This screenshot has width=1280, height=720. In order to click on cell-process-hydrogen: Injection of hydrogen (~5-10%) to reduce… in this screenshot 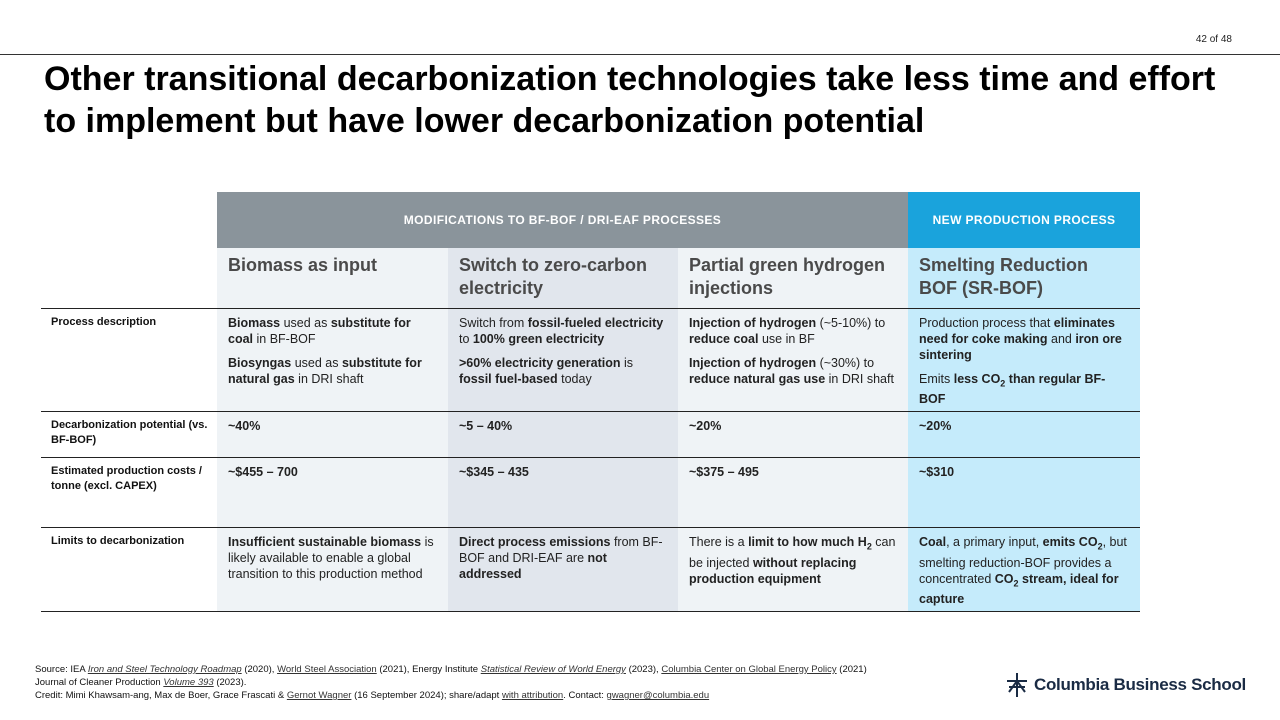, I will do `click(793, 359)`.